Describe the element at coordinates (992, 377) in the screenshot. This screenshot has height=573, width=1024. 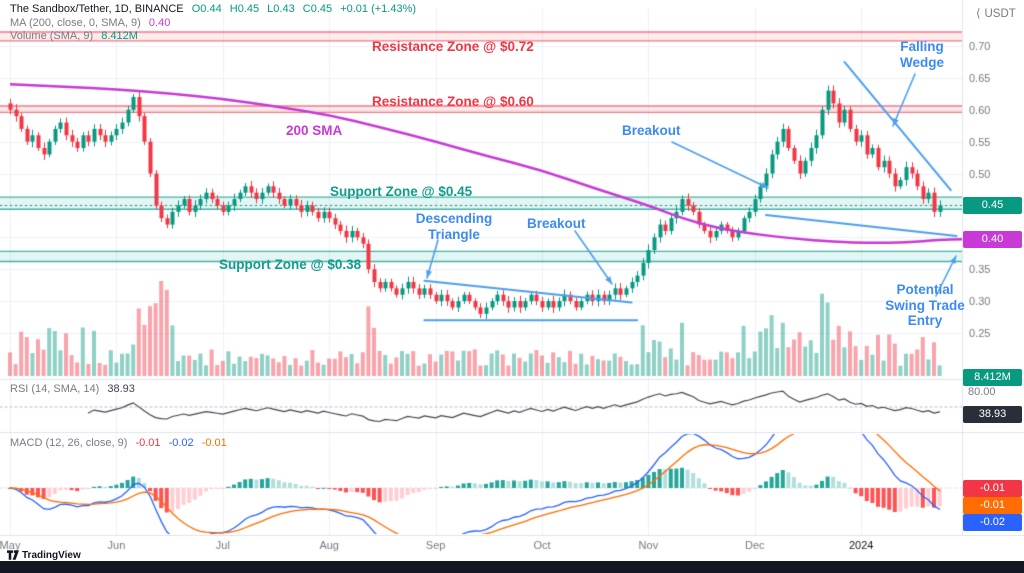
I see `volume-value-badge: 8.412M` at that location.